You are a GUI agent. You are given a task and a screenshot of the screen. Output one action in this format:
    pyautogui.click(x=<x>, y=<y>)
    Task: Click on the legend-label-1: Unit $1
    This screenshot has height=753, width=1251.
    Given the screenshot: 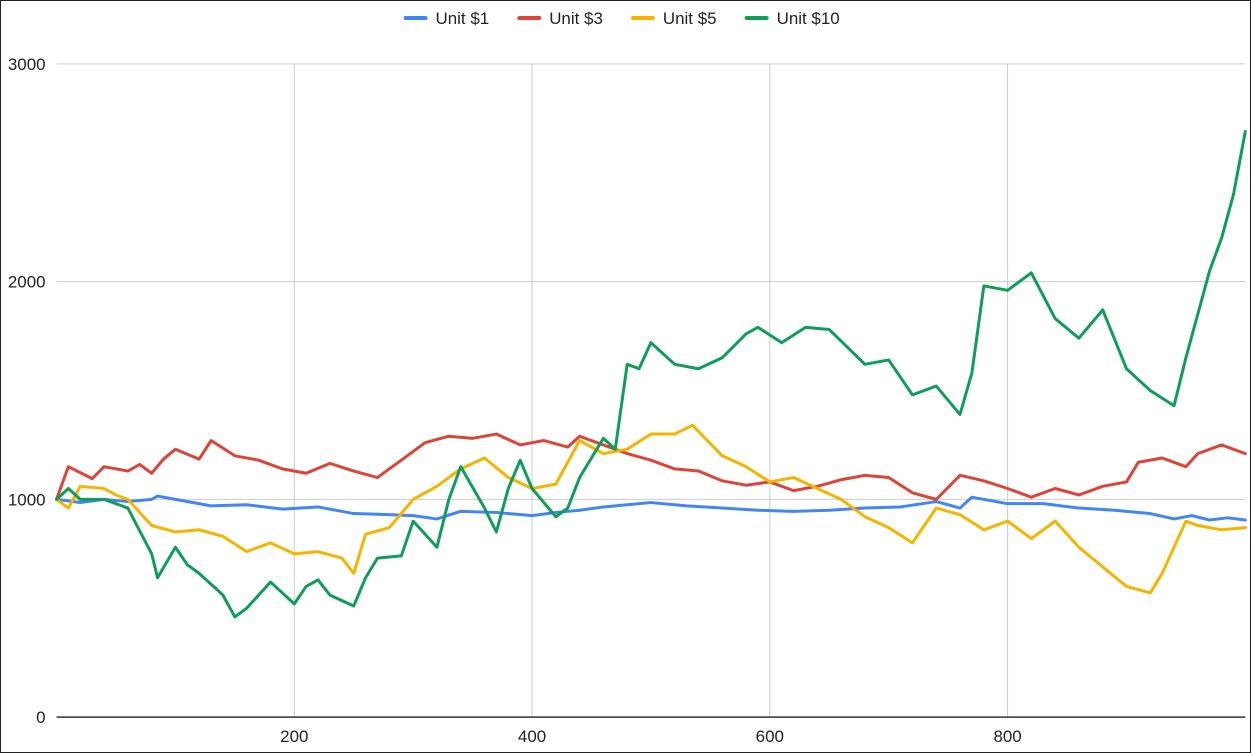 What is the action you would take?
    pyautogui.click(x=463, y=18)
    